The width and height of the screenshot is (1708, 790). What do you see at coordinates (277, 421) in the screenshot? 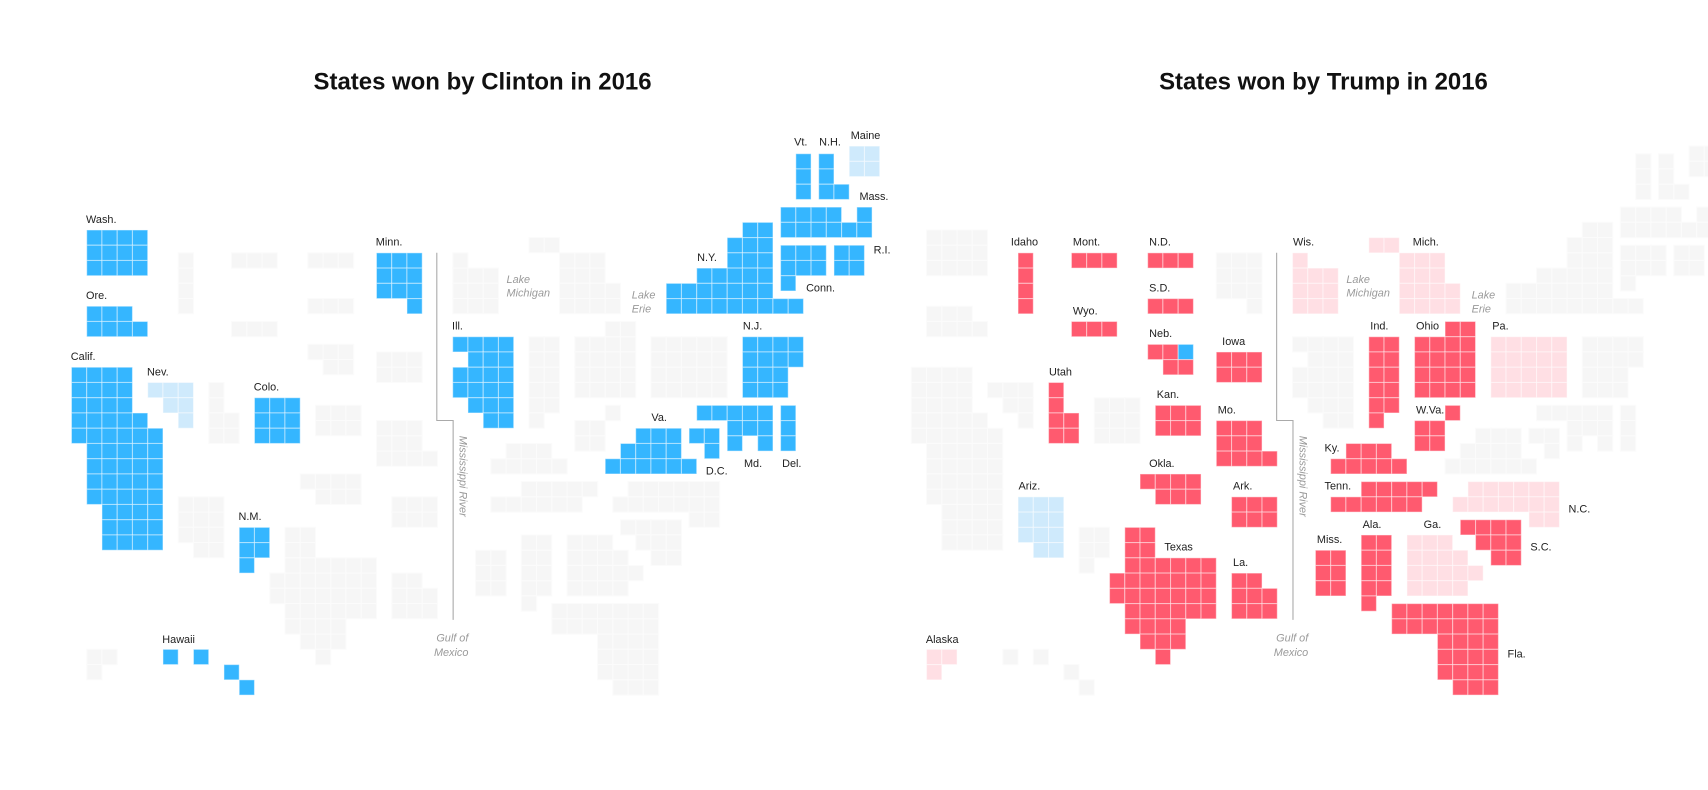
I see `state-co` at bounding box center [277, 421].